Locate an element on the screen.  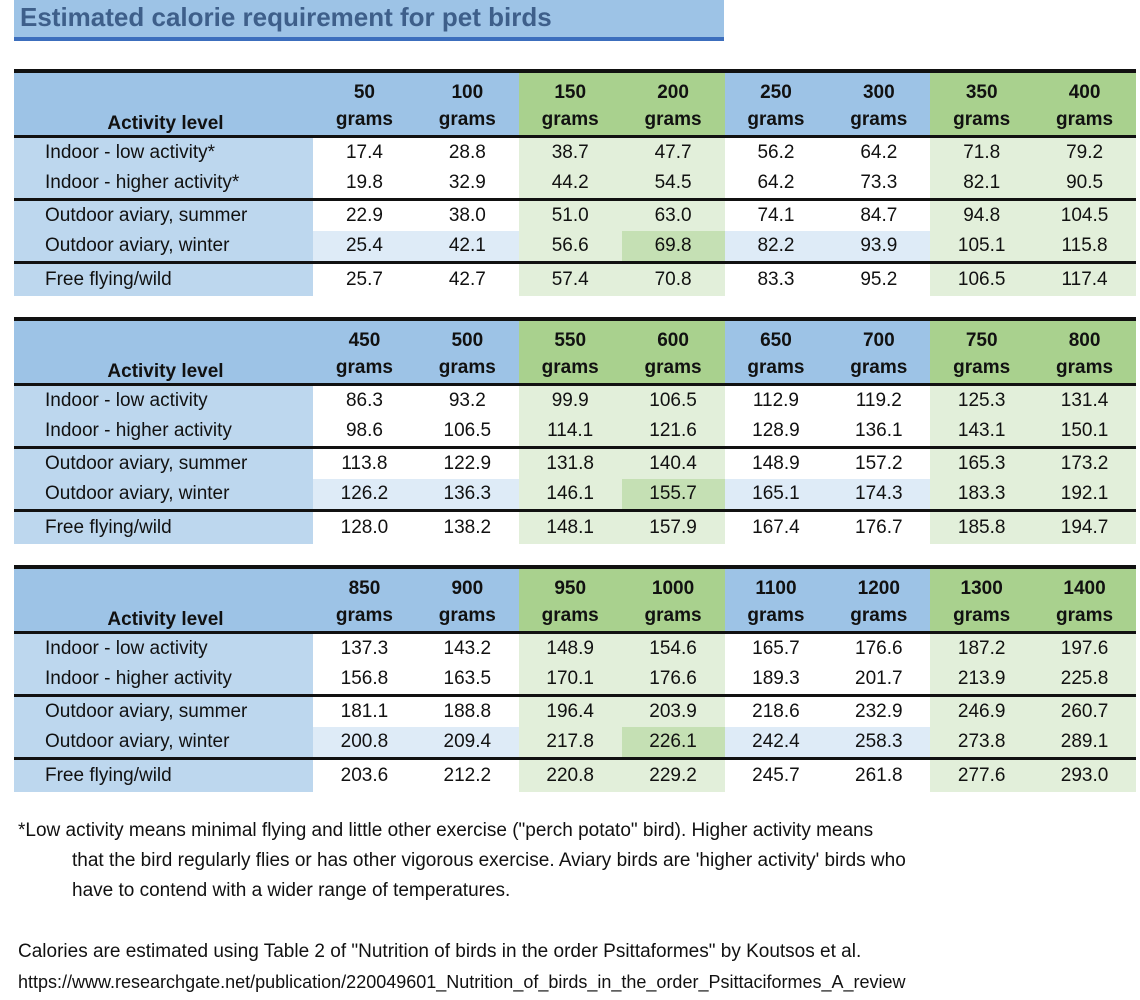
calorie-value: 196.4 is located at coordinates (570, 710).